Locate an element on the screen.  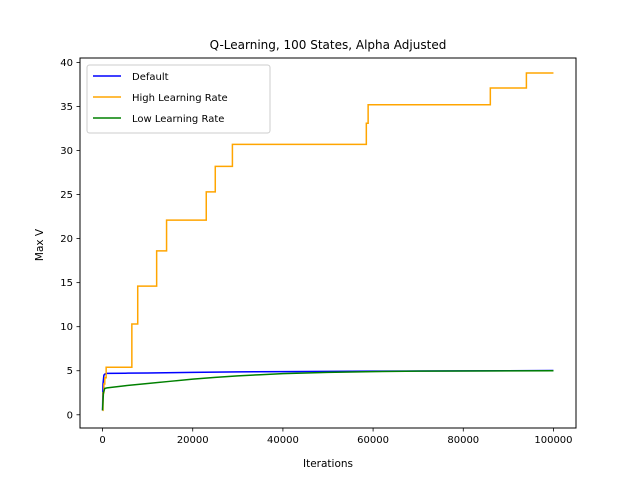
x-tick-label-0: 0 is located at coordinates (102, 440).